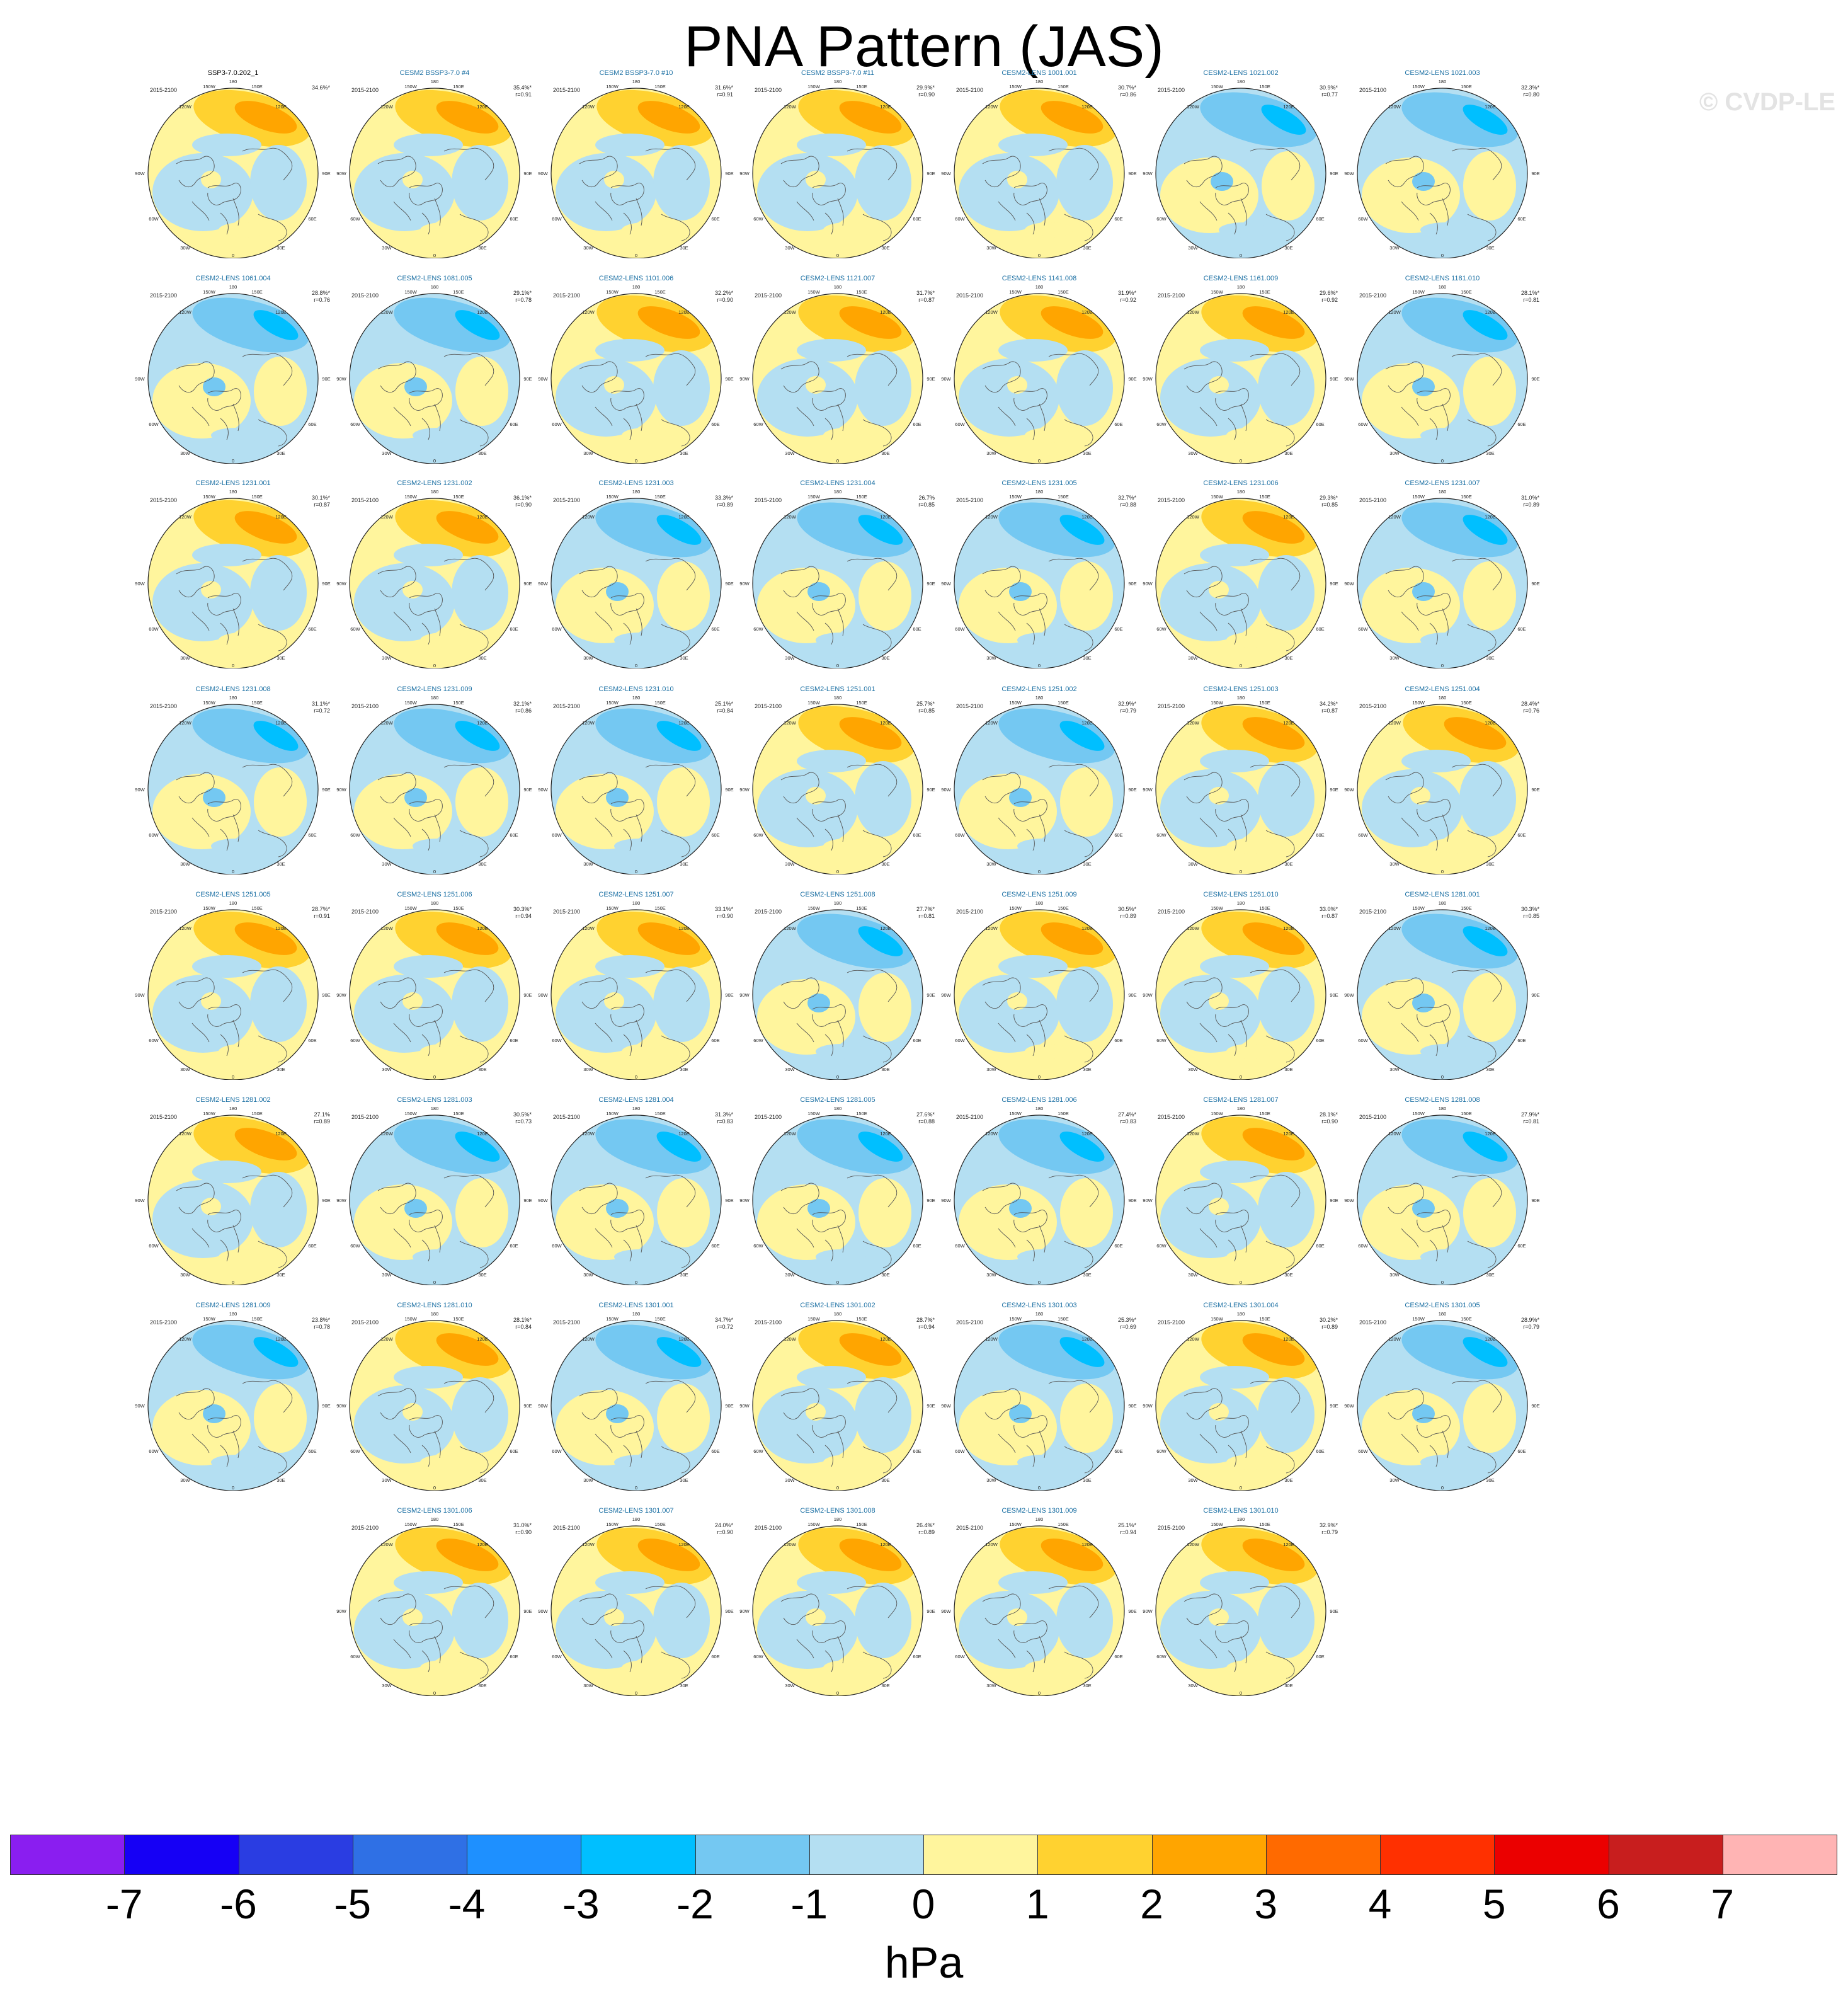 This screenshot has height=1994, width=1848. I want to click on panel-pattern-correlation: r=0.94, so click(926, 1327).